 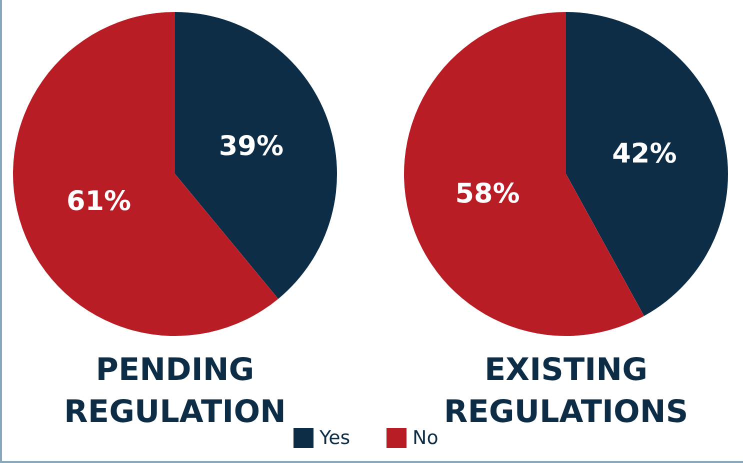 What do you see at coordinates (251, 146) in the screenshot?
I see `data-label: 39%` at bounding box center [251, 146].